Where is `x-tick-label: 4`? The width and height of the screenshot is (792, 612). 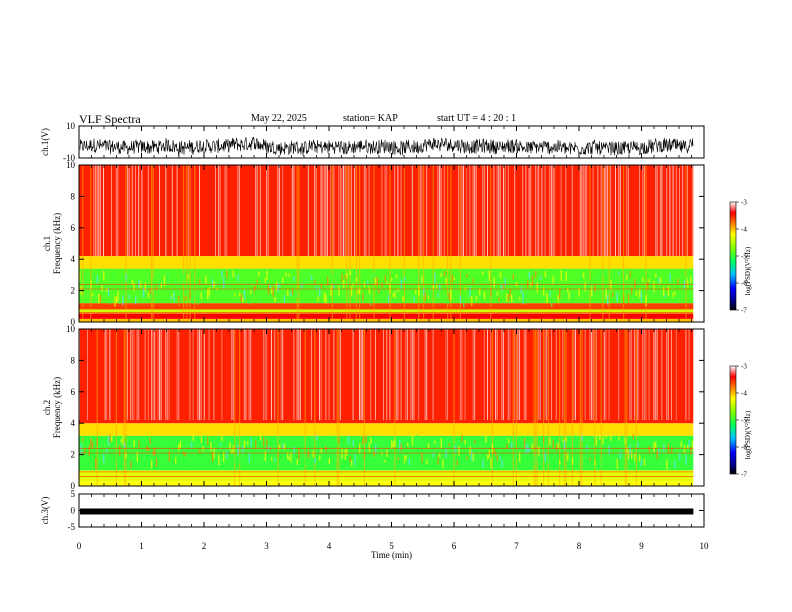
x-tick-label: 4 is located at coordinates (329, 546).